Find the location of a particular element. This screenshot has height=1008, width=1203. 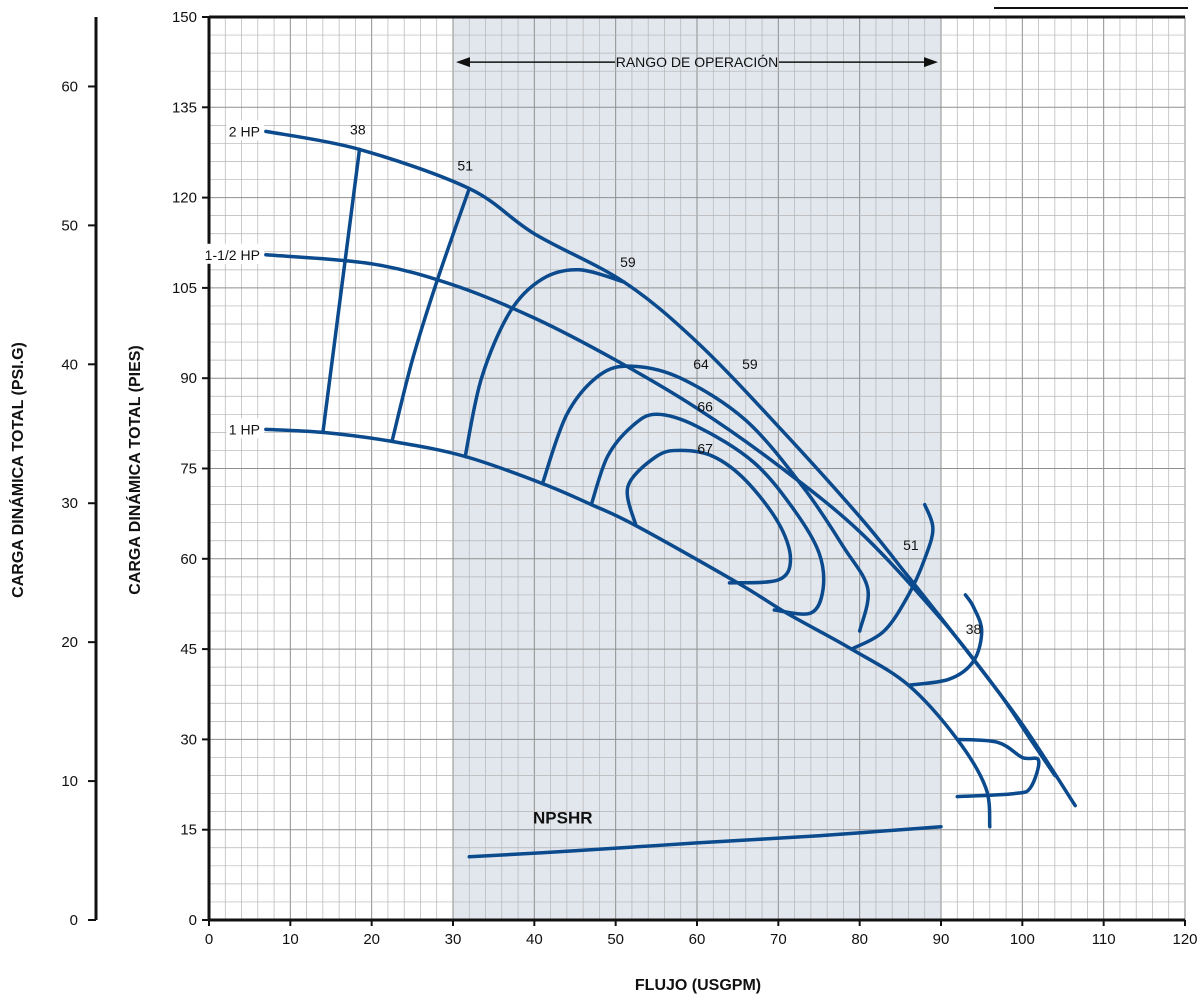

y-tick-label: 135 is located at coordinates (184, 107).